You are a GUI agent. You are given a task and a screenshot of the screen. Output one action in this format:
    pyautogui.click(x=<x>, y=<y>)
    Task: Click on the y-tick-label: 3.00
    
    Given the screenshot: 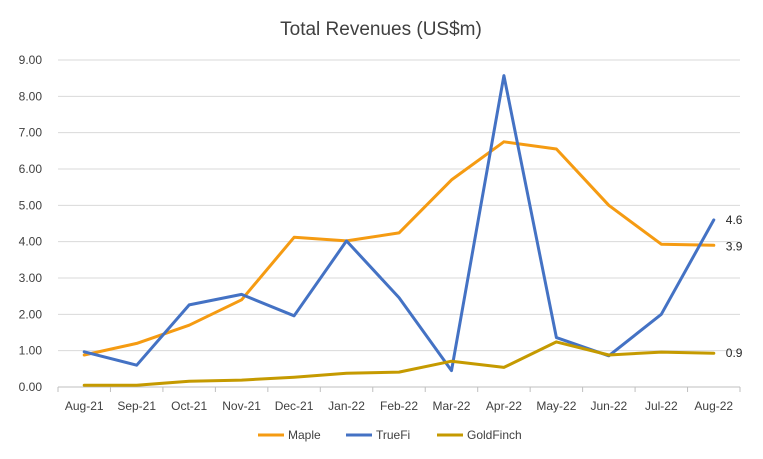 What is the action you would take?
    pyautogui.click(x=31, y=278)
    